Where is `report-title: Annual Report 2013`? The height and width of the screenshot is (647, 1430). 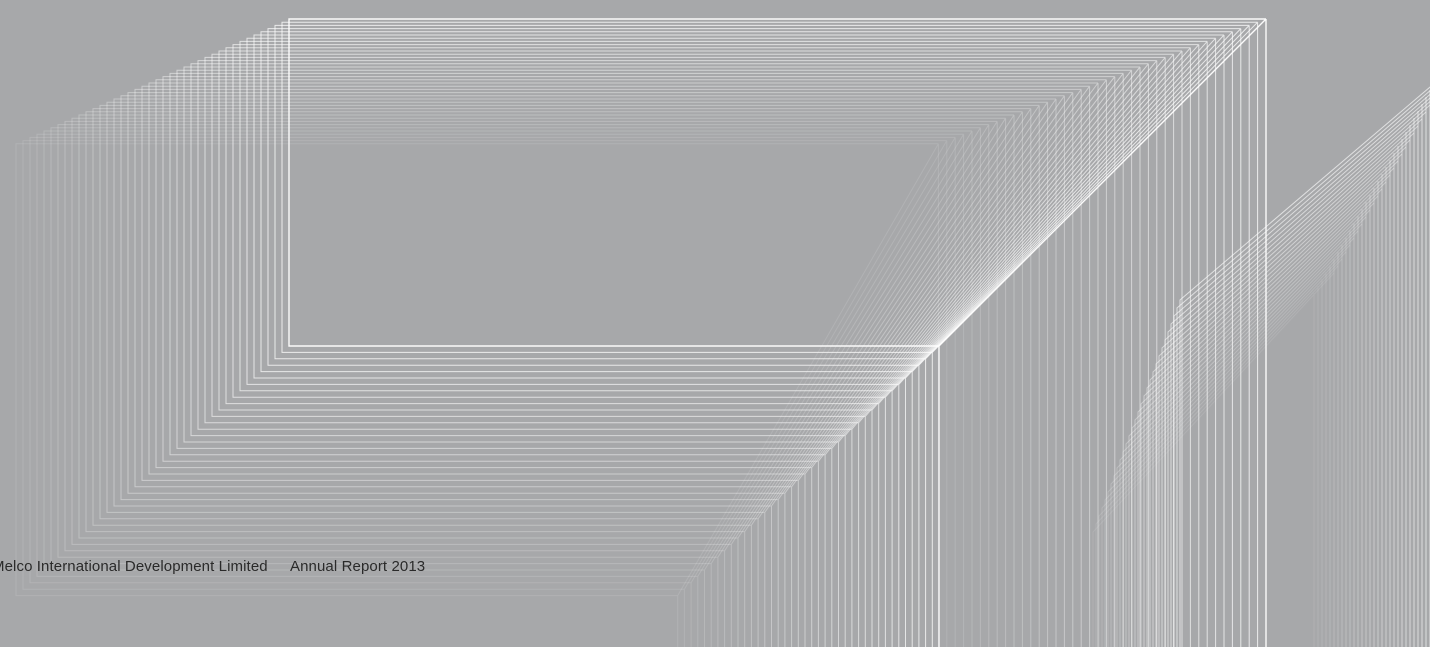
report-title: Annual Report 2013 is located at coordinates (358, 566).